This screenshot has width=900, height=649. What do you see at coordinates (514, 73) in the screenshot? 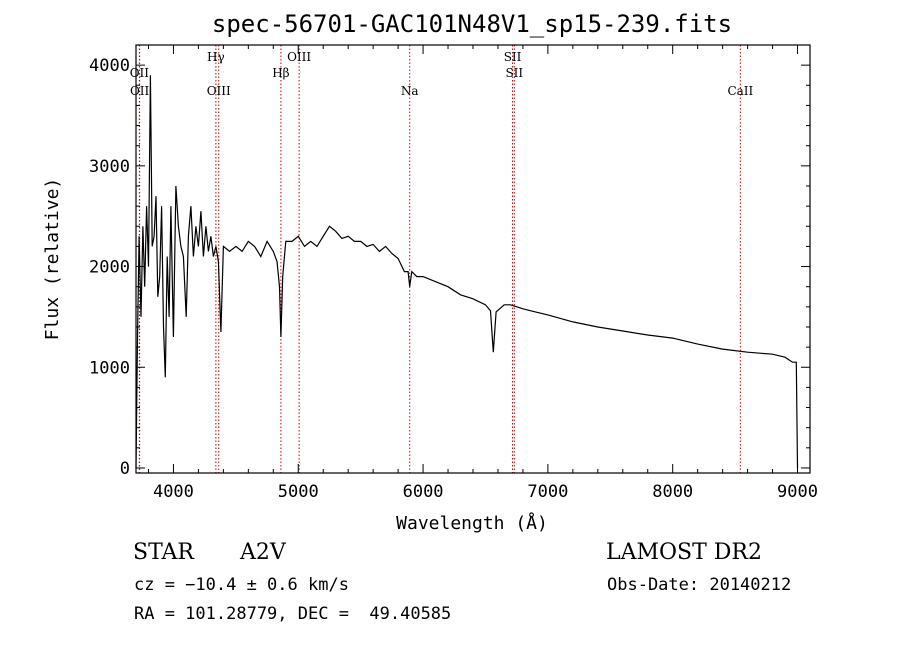
I see `line-label-8: SII` at bounding box center [514, 73].